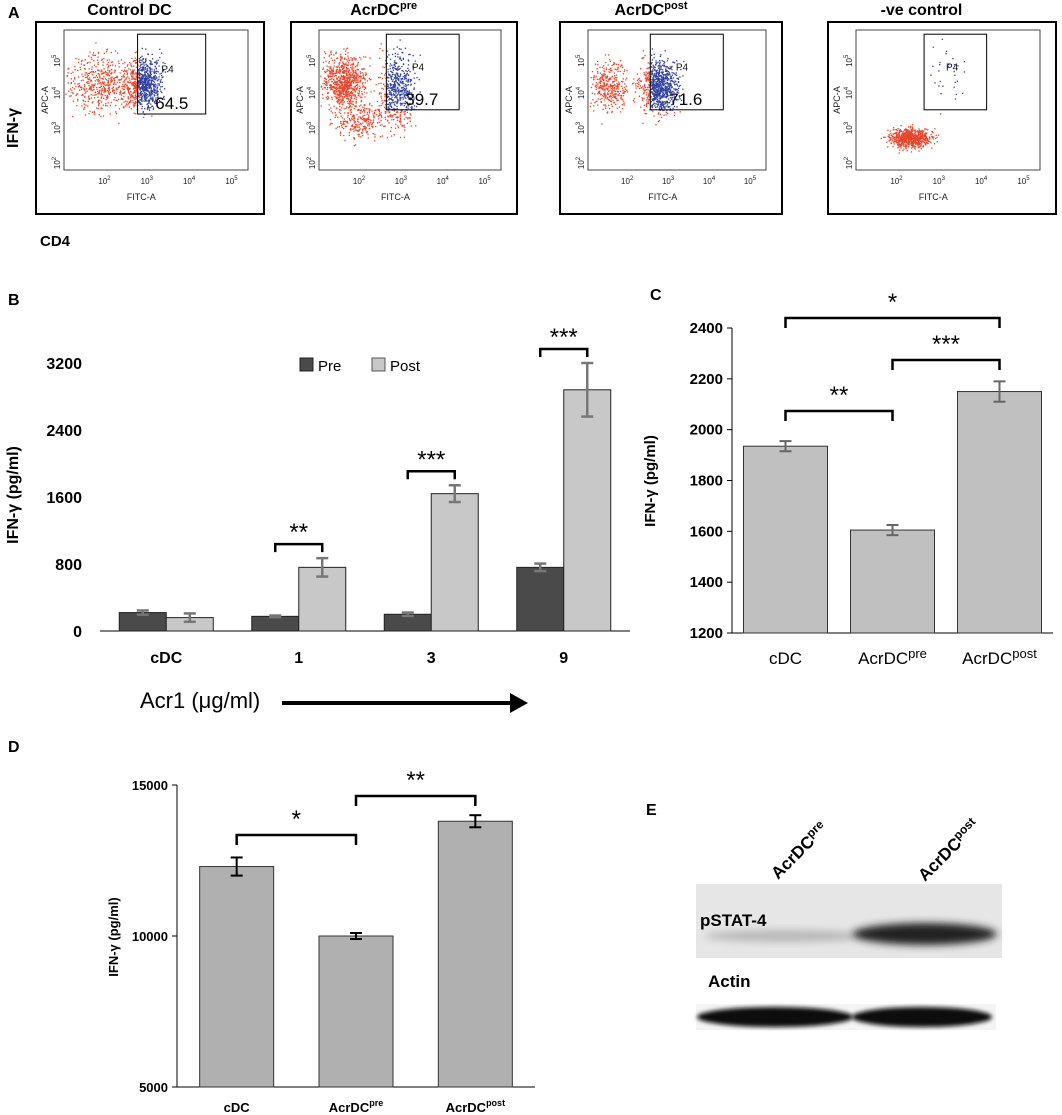 This screenshot has height=1115, width=1062. What do you see at coordinates (849, 127) in the screenshot?
I see `flow-y-tick: 103` at bounding box center [849, 127].